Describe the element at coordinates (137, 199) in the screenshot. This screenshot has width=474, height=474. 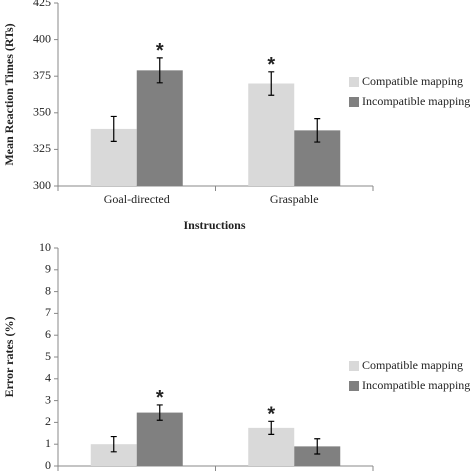
I see `x-tick-label: Goal-directed` at that location.